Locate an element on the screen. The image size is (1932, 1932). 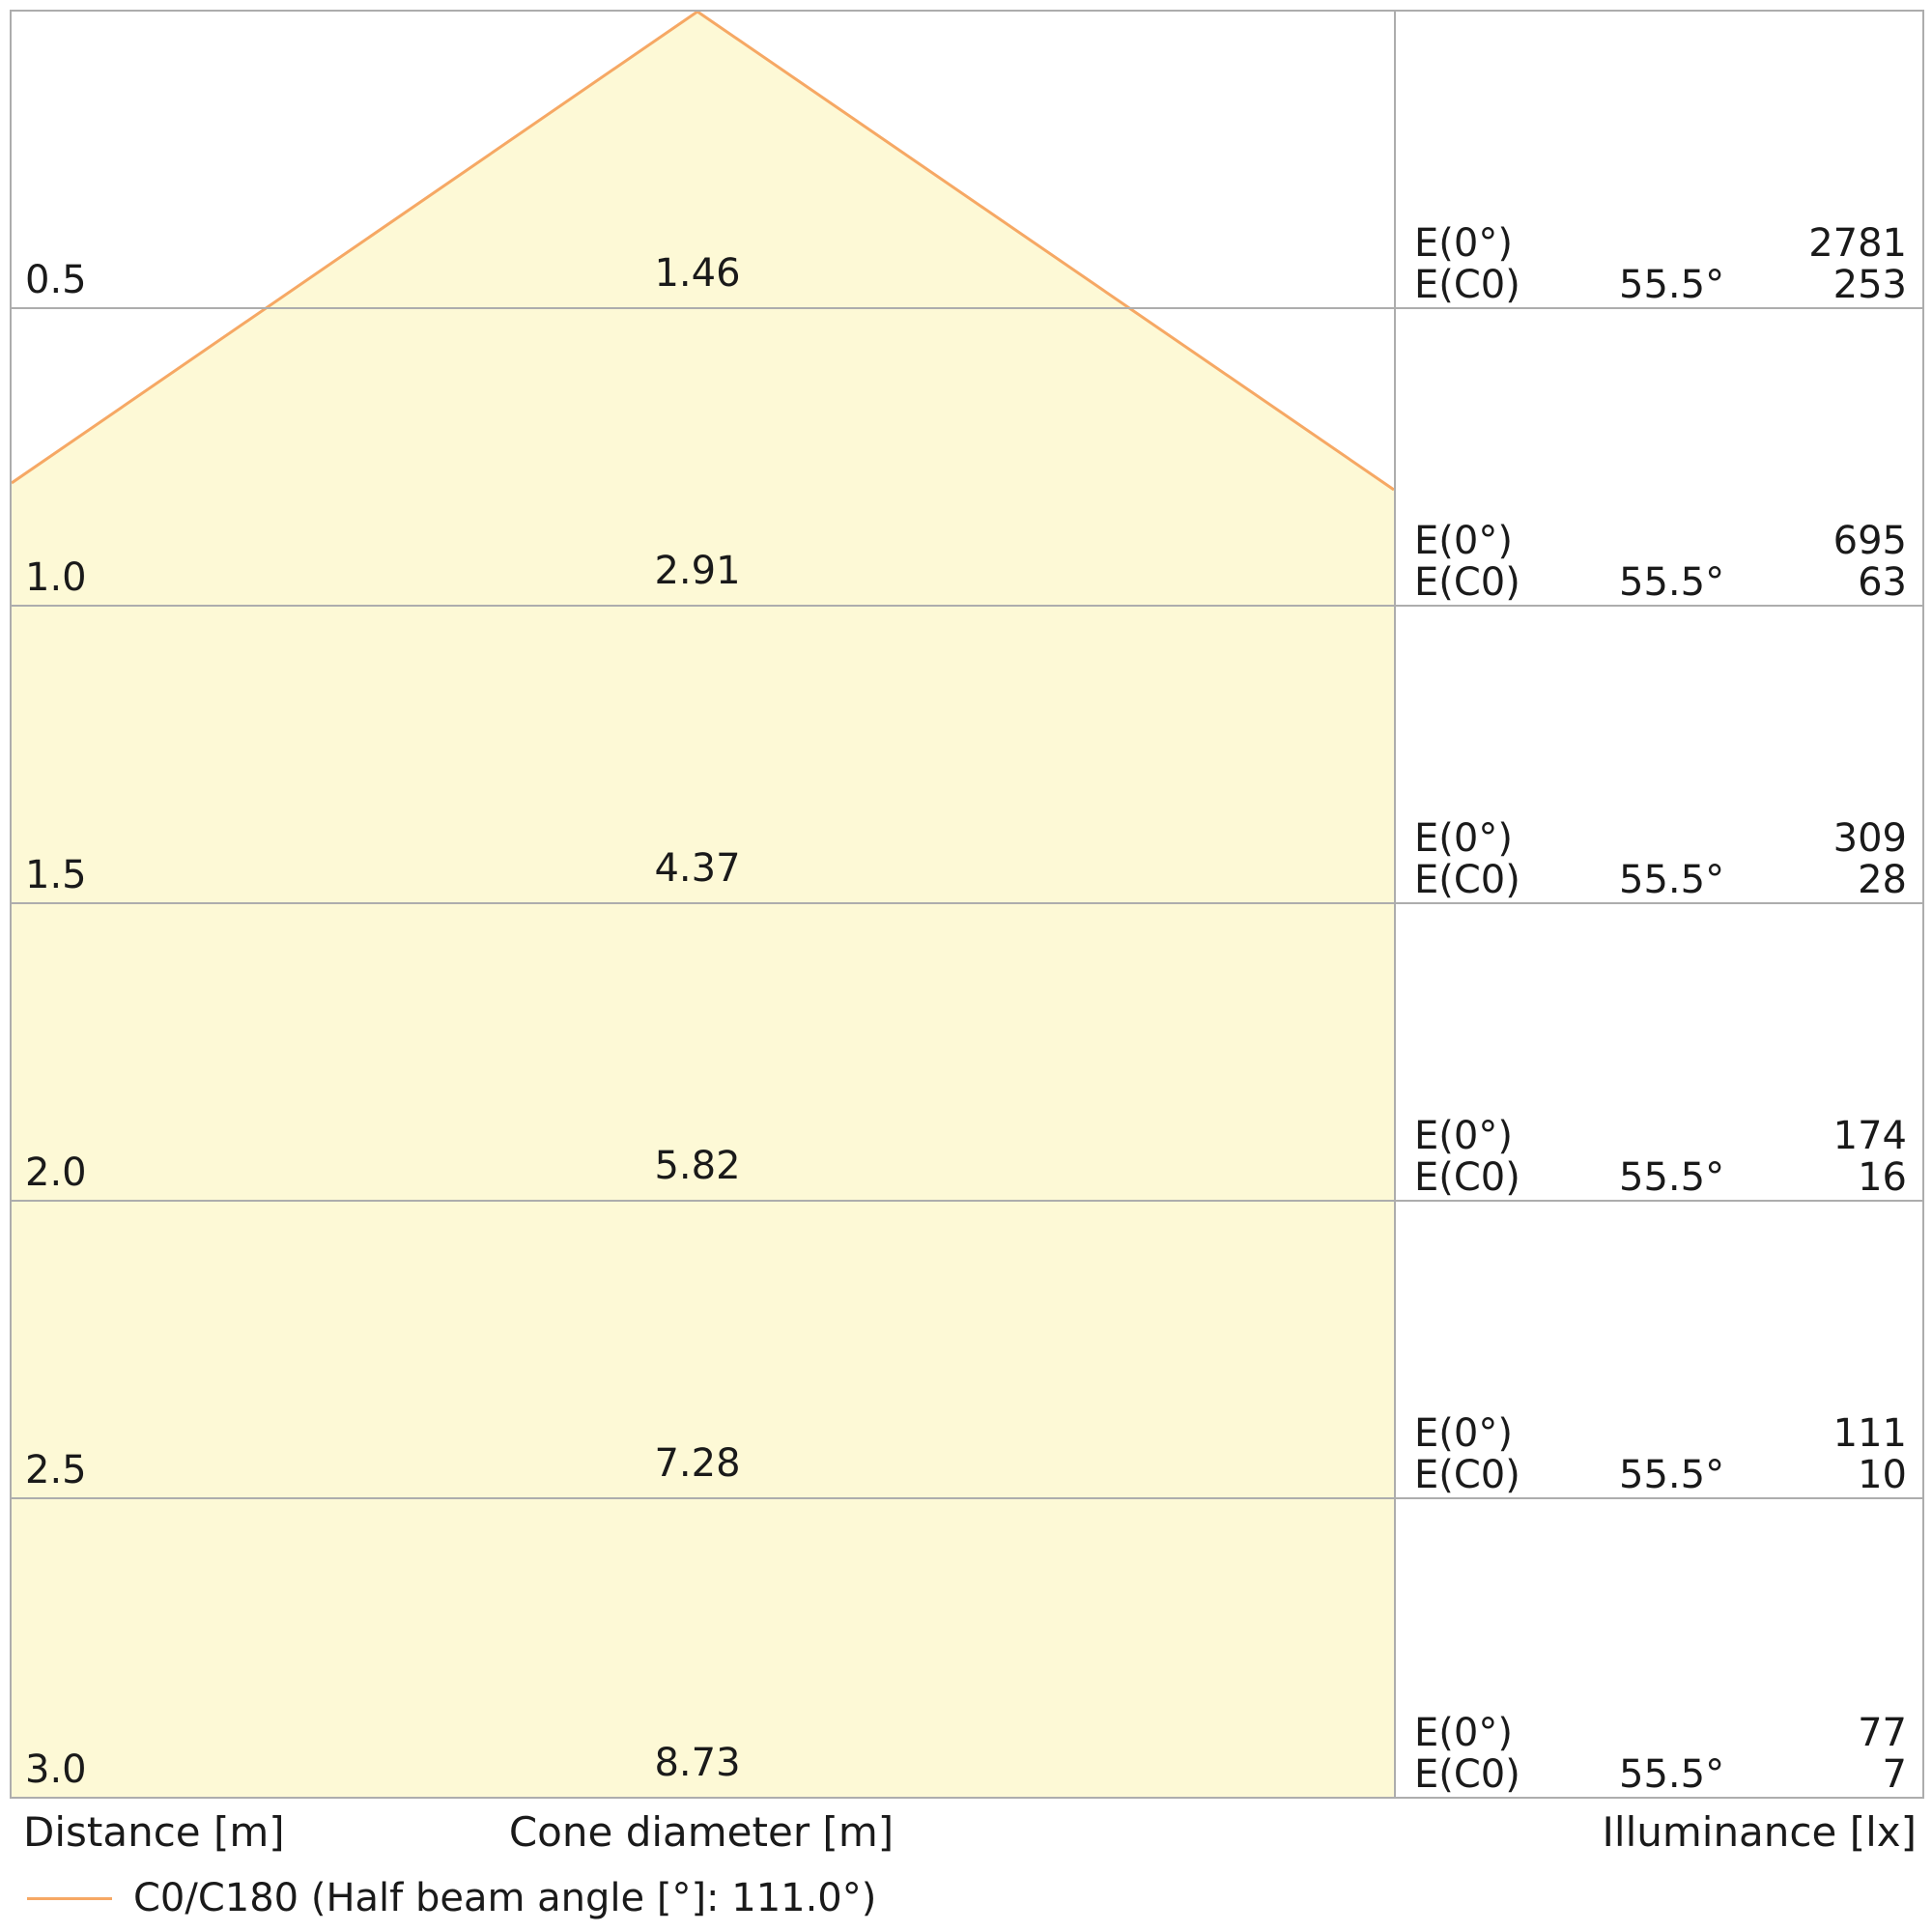
e0-value: 2781 is located at coordinates (1857, 243).